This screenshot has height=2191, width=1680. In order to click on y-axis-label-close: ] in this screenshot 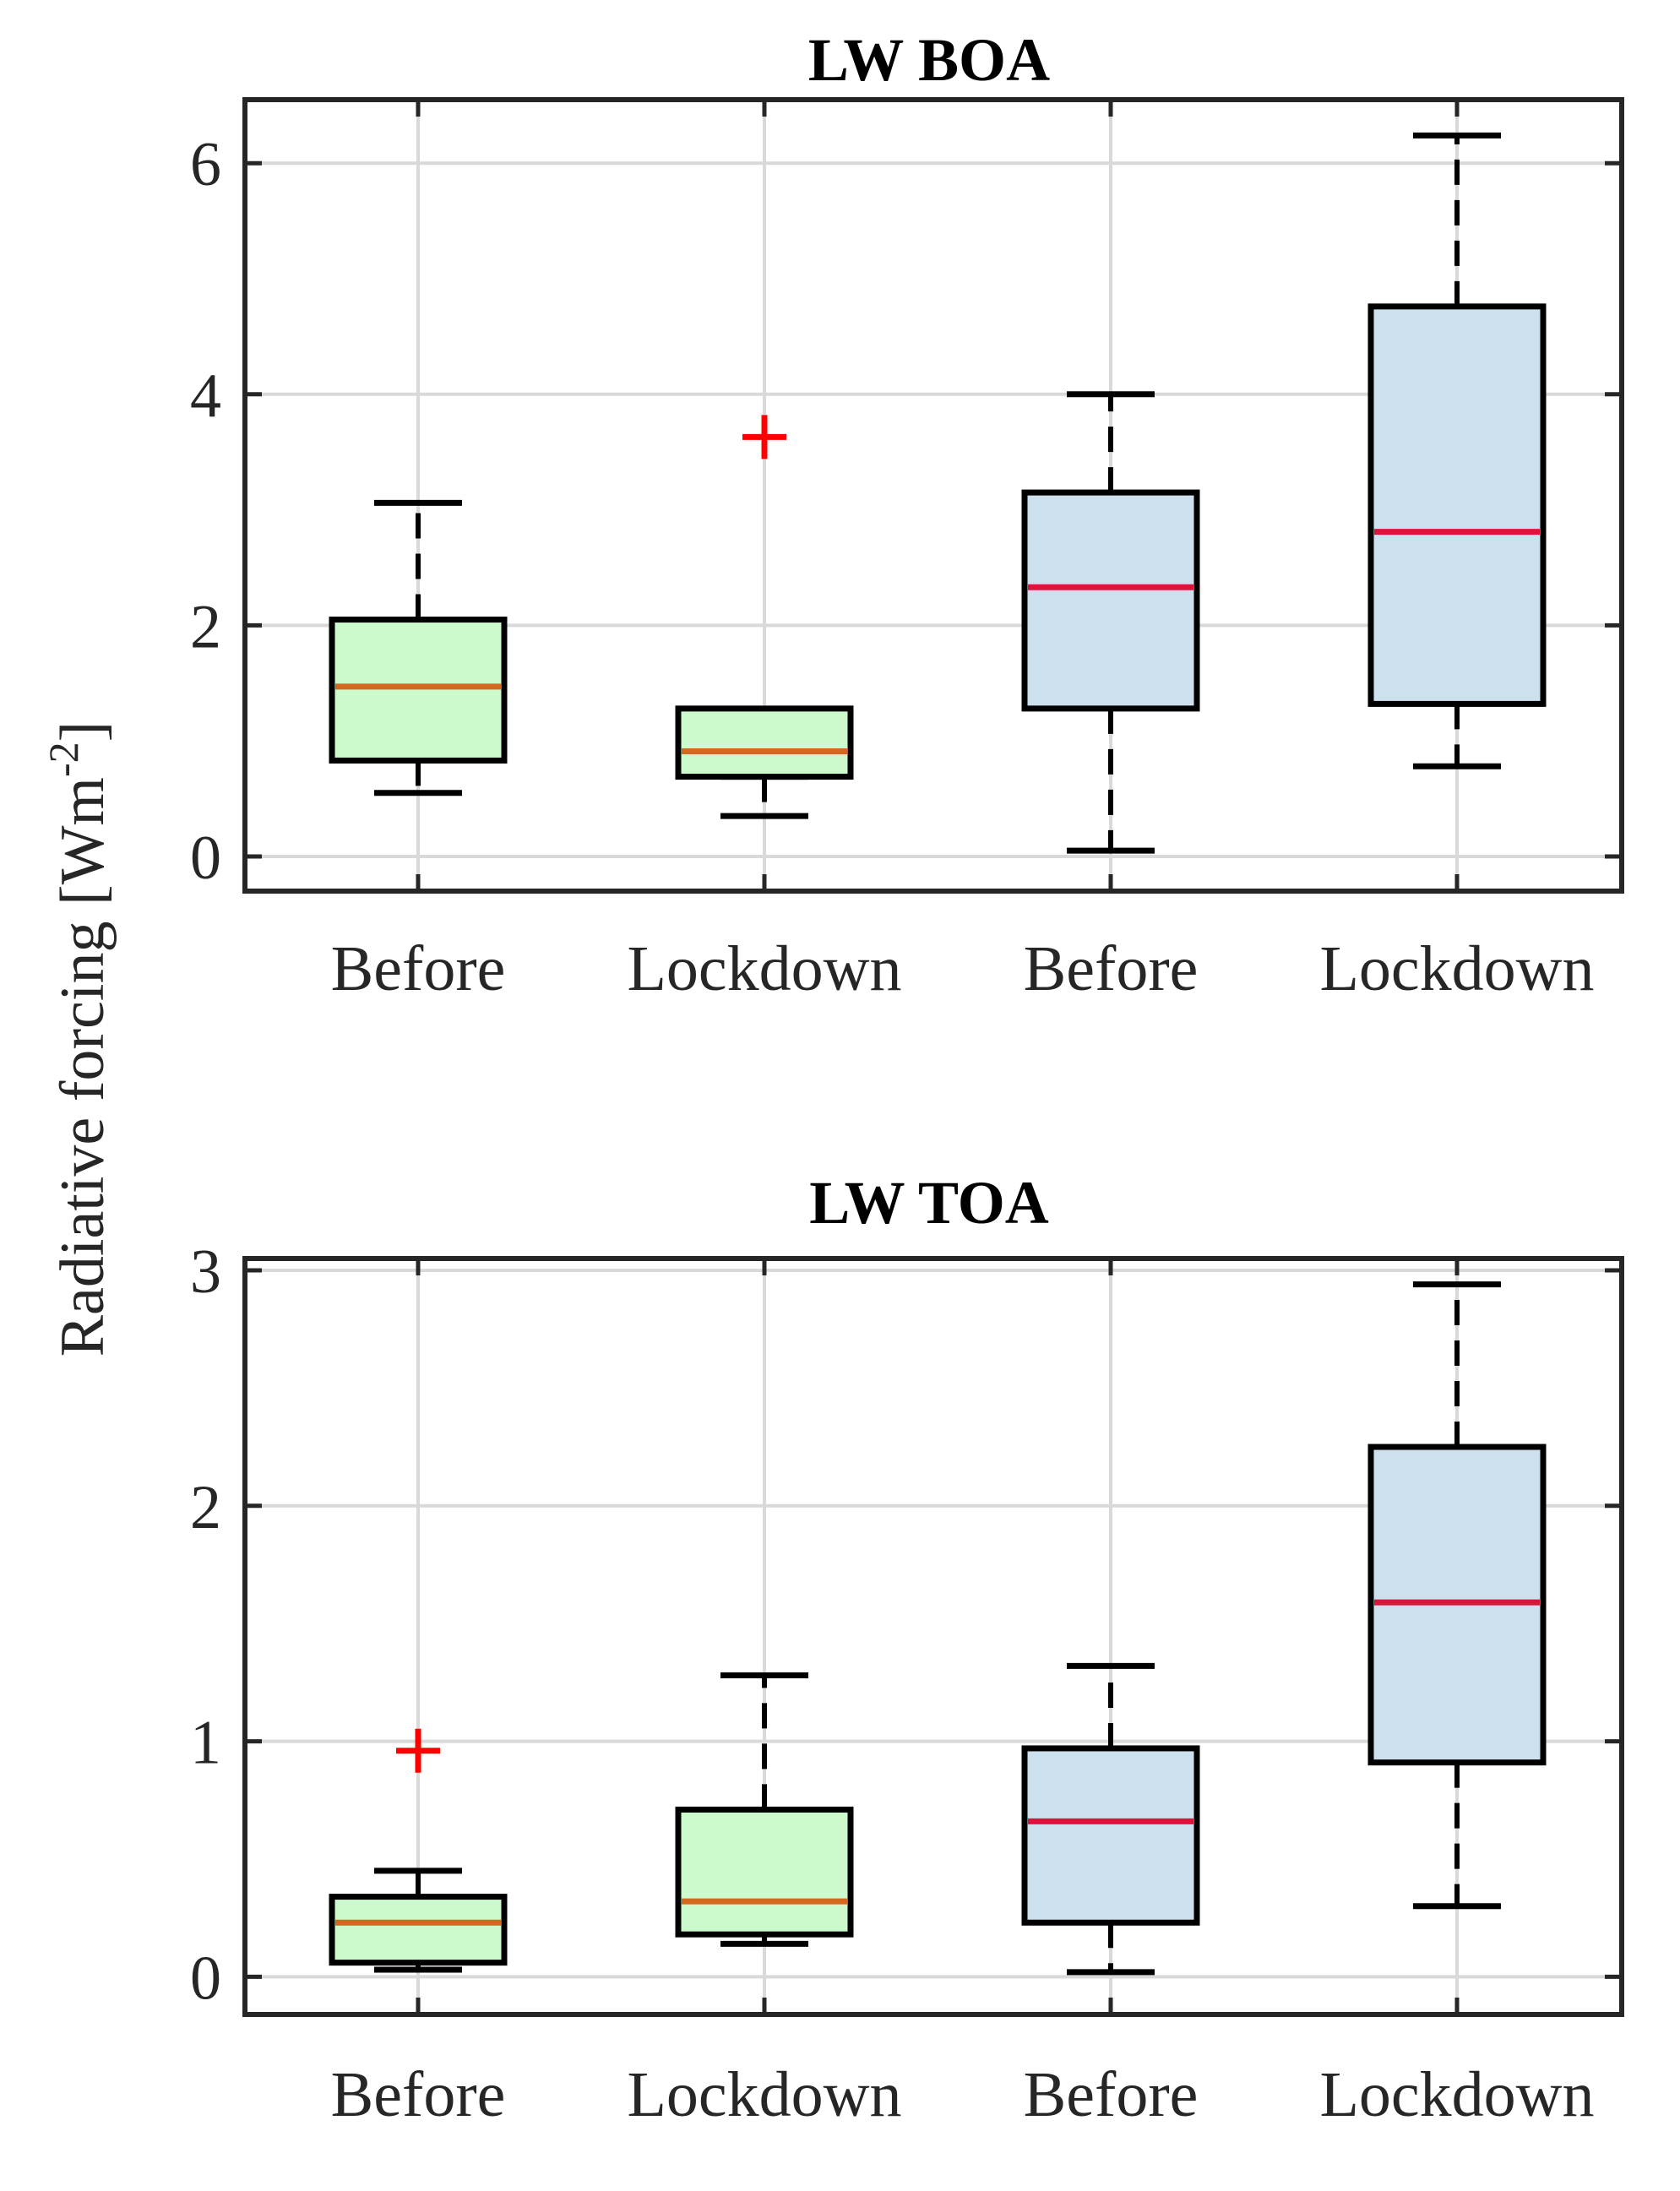, I will do `click(82, 731)`.